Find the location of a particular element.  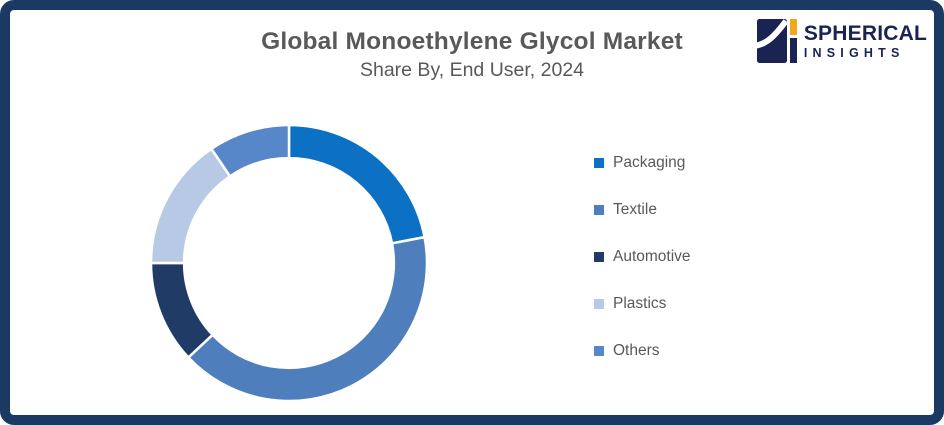

legend-item-others: Others is located at coordinates (642, 351).